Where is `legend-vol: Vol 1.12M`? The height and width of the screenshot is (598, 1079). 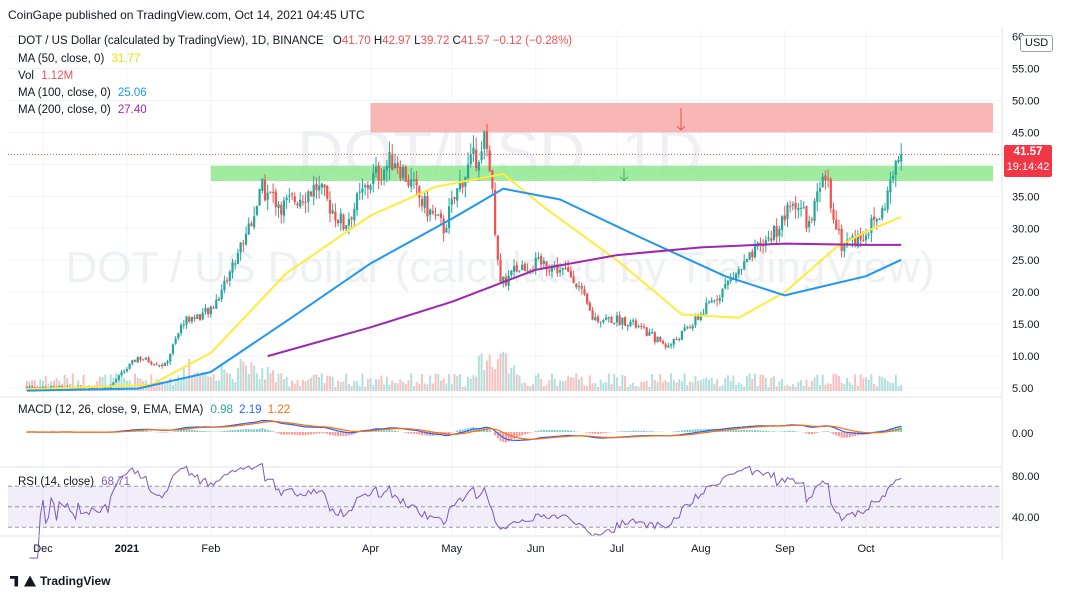 legend-vol: Vol 1.12M is located at coordinates (45, 76).